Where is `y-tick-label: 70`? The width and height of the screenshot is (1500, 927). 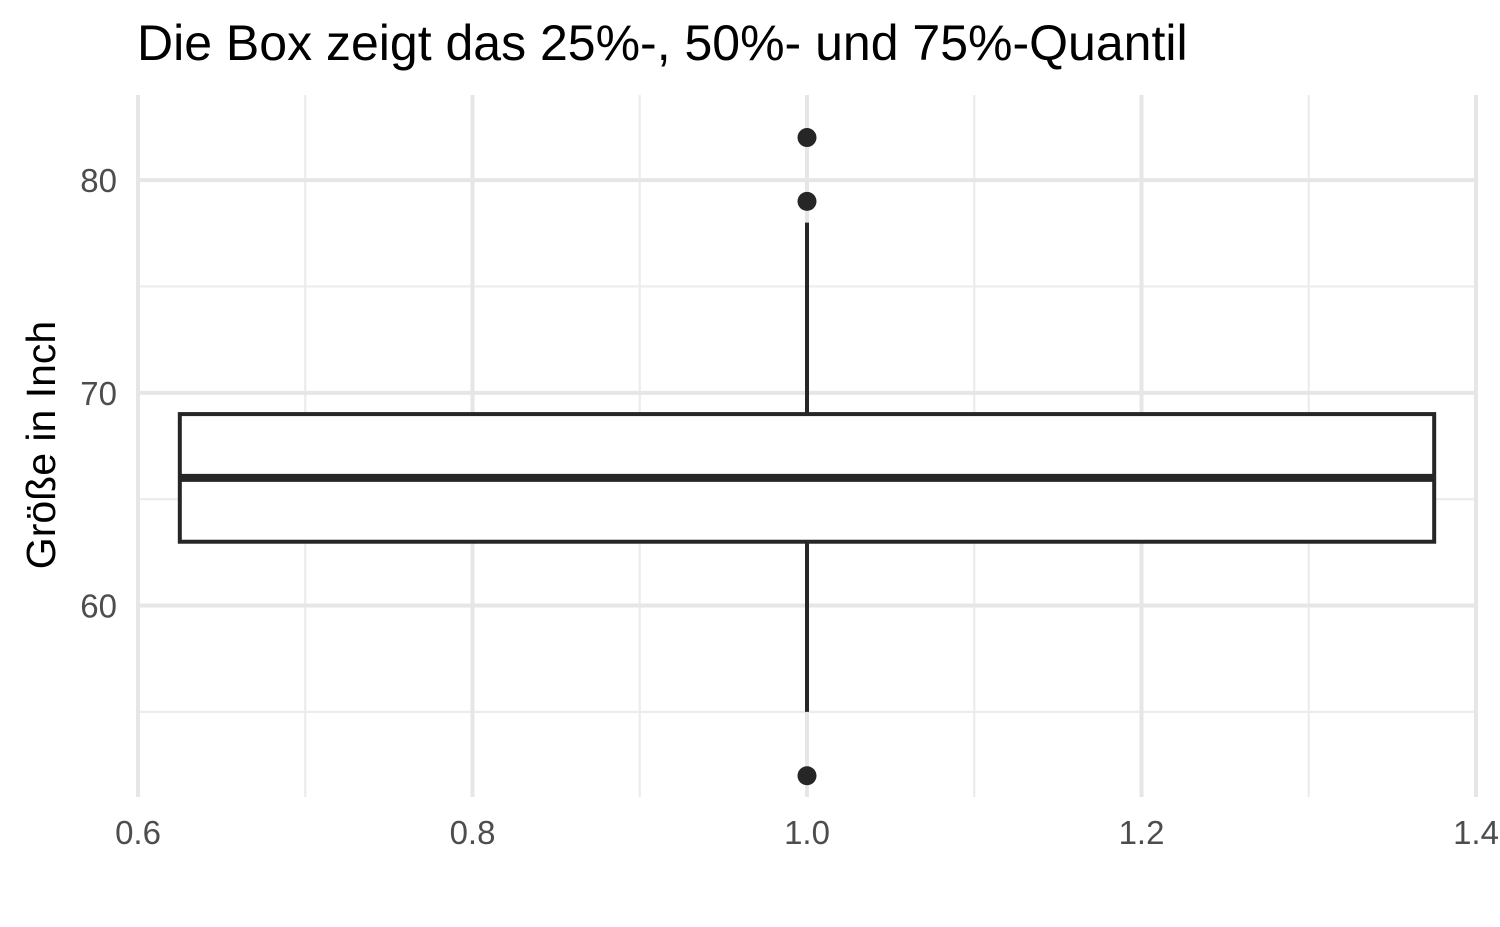 y-tick-label: 70 is located at coordinates (98, 393).